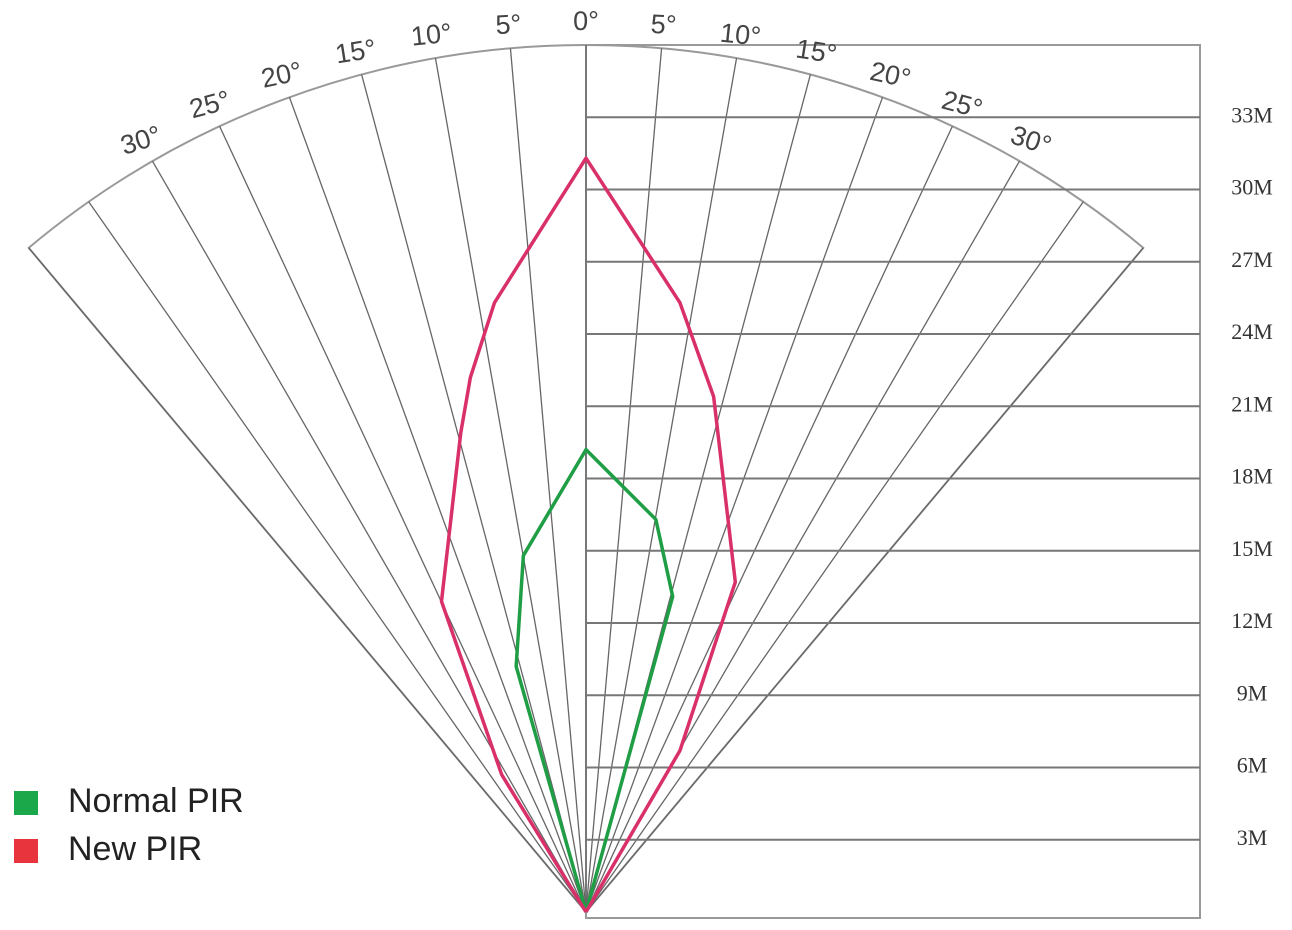  Describe the element at coordinates (1252, 114) in the screenshot. I see `distance-label: 33M` at that location.